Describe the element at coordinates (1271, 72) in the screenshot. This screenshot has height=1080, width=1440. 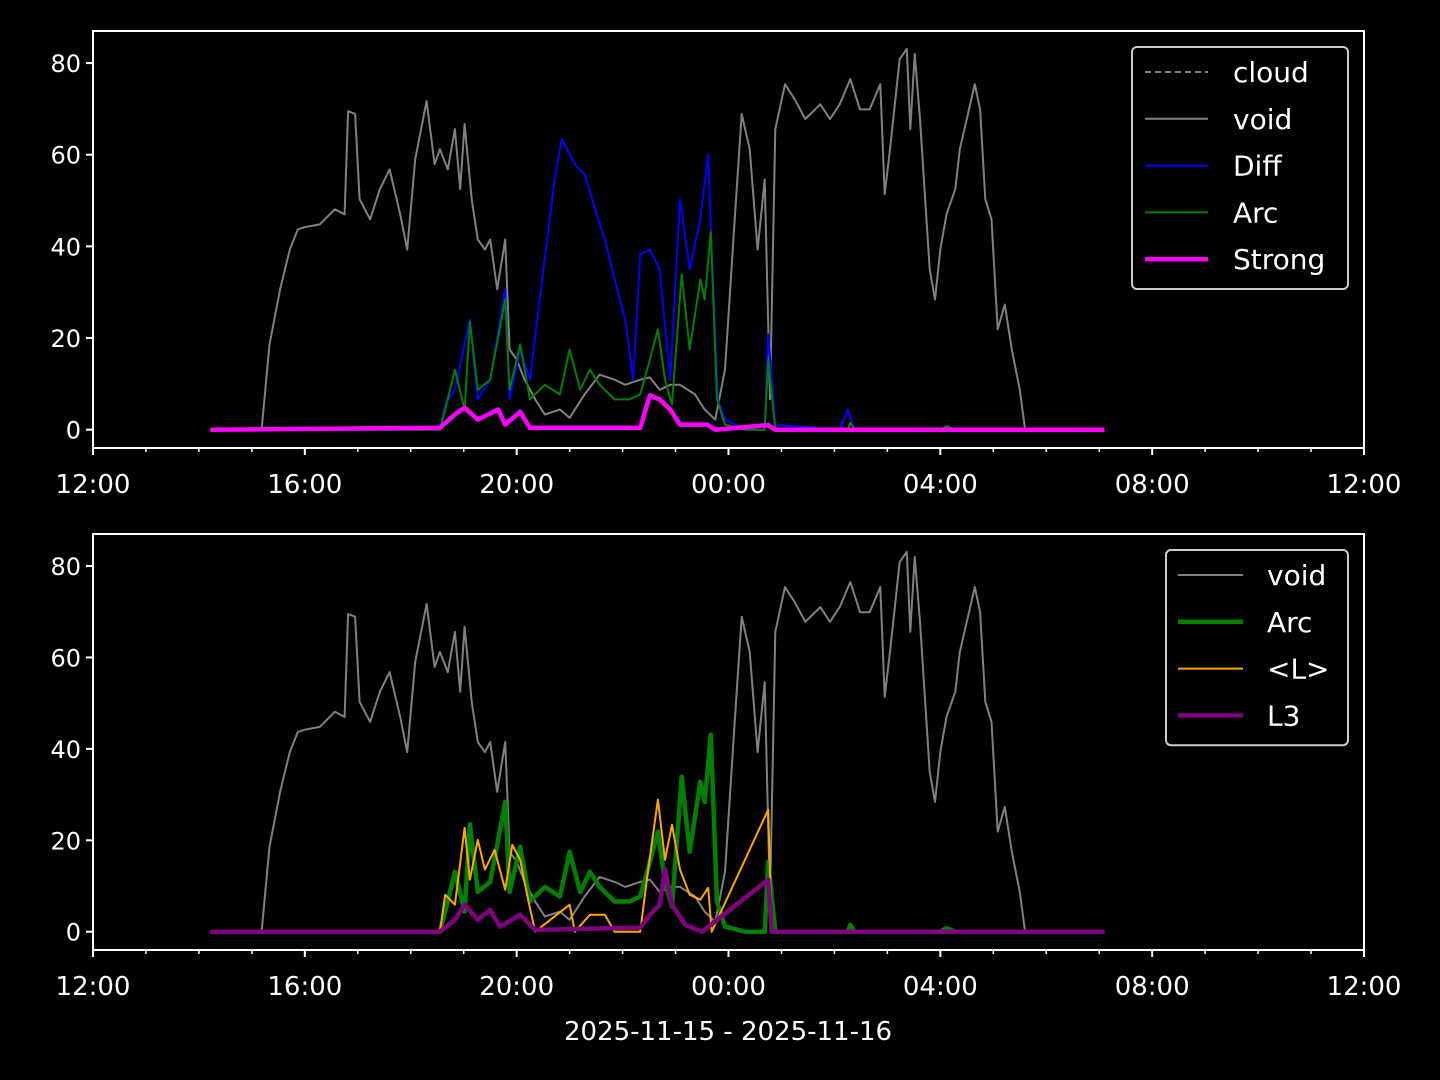
I see `legend-label: cloud` at that location.